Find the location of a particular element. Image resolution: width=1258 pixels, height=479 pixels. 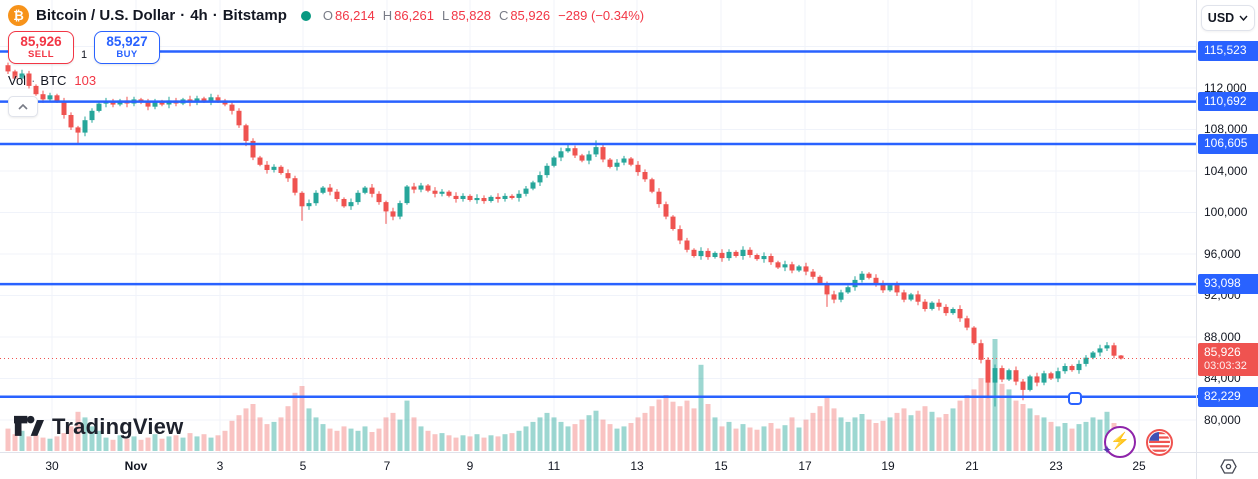

last-price-value: 85,926 is located at coordinates (1222, 352).